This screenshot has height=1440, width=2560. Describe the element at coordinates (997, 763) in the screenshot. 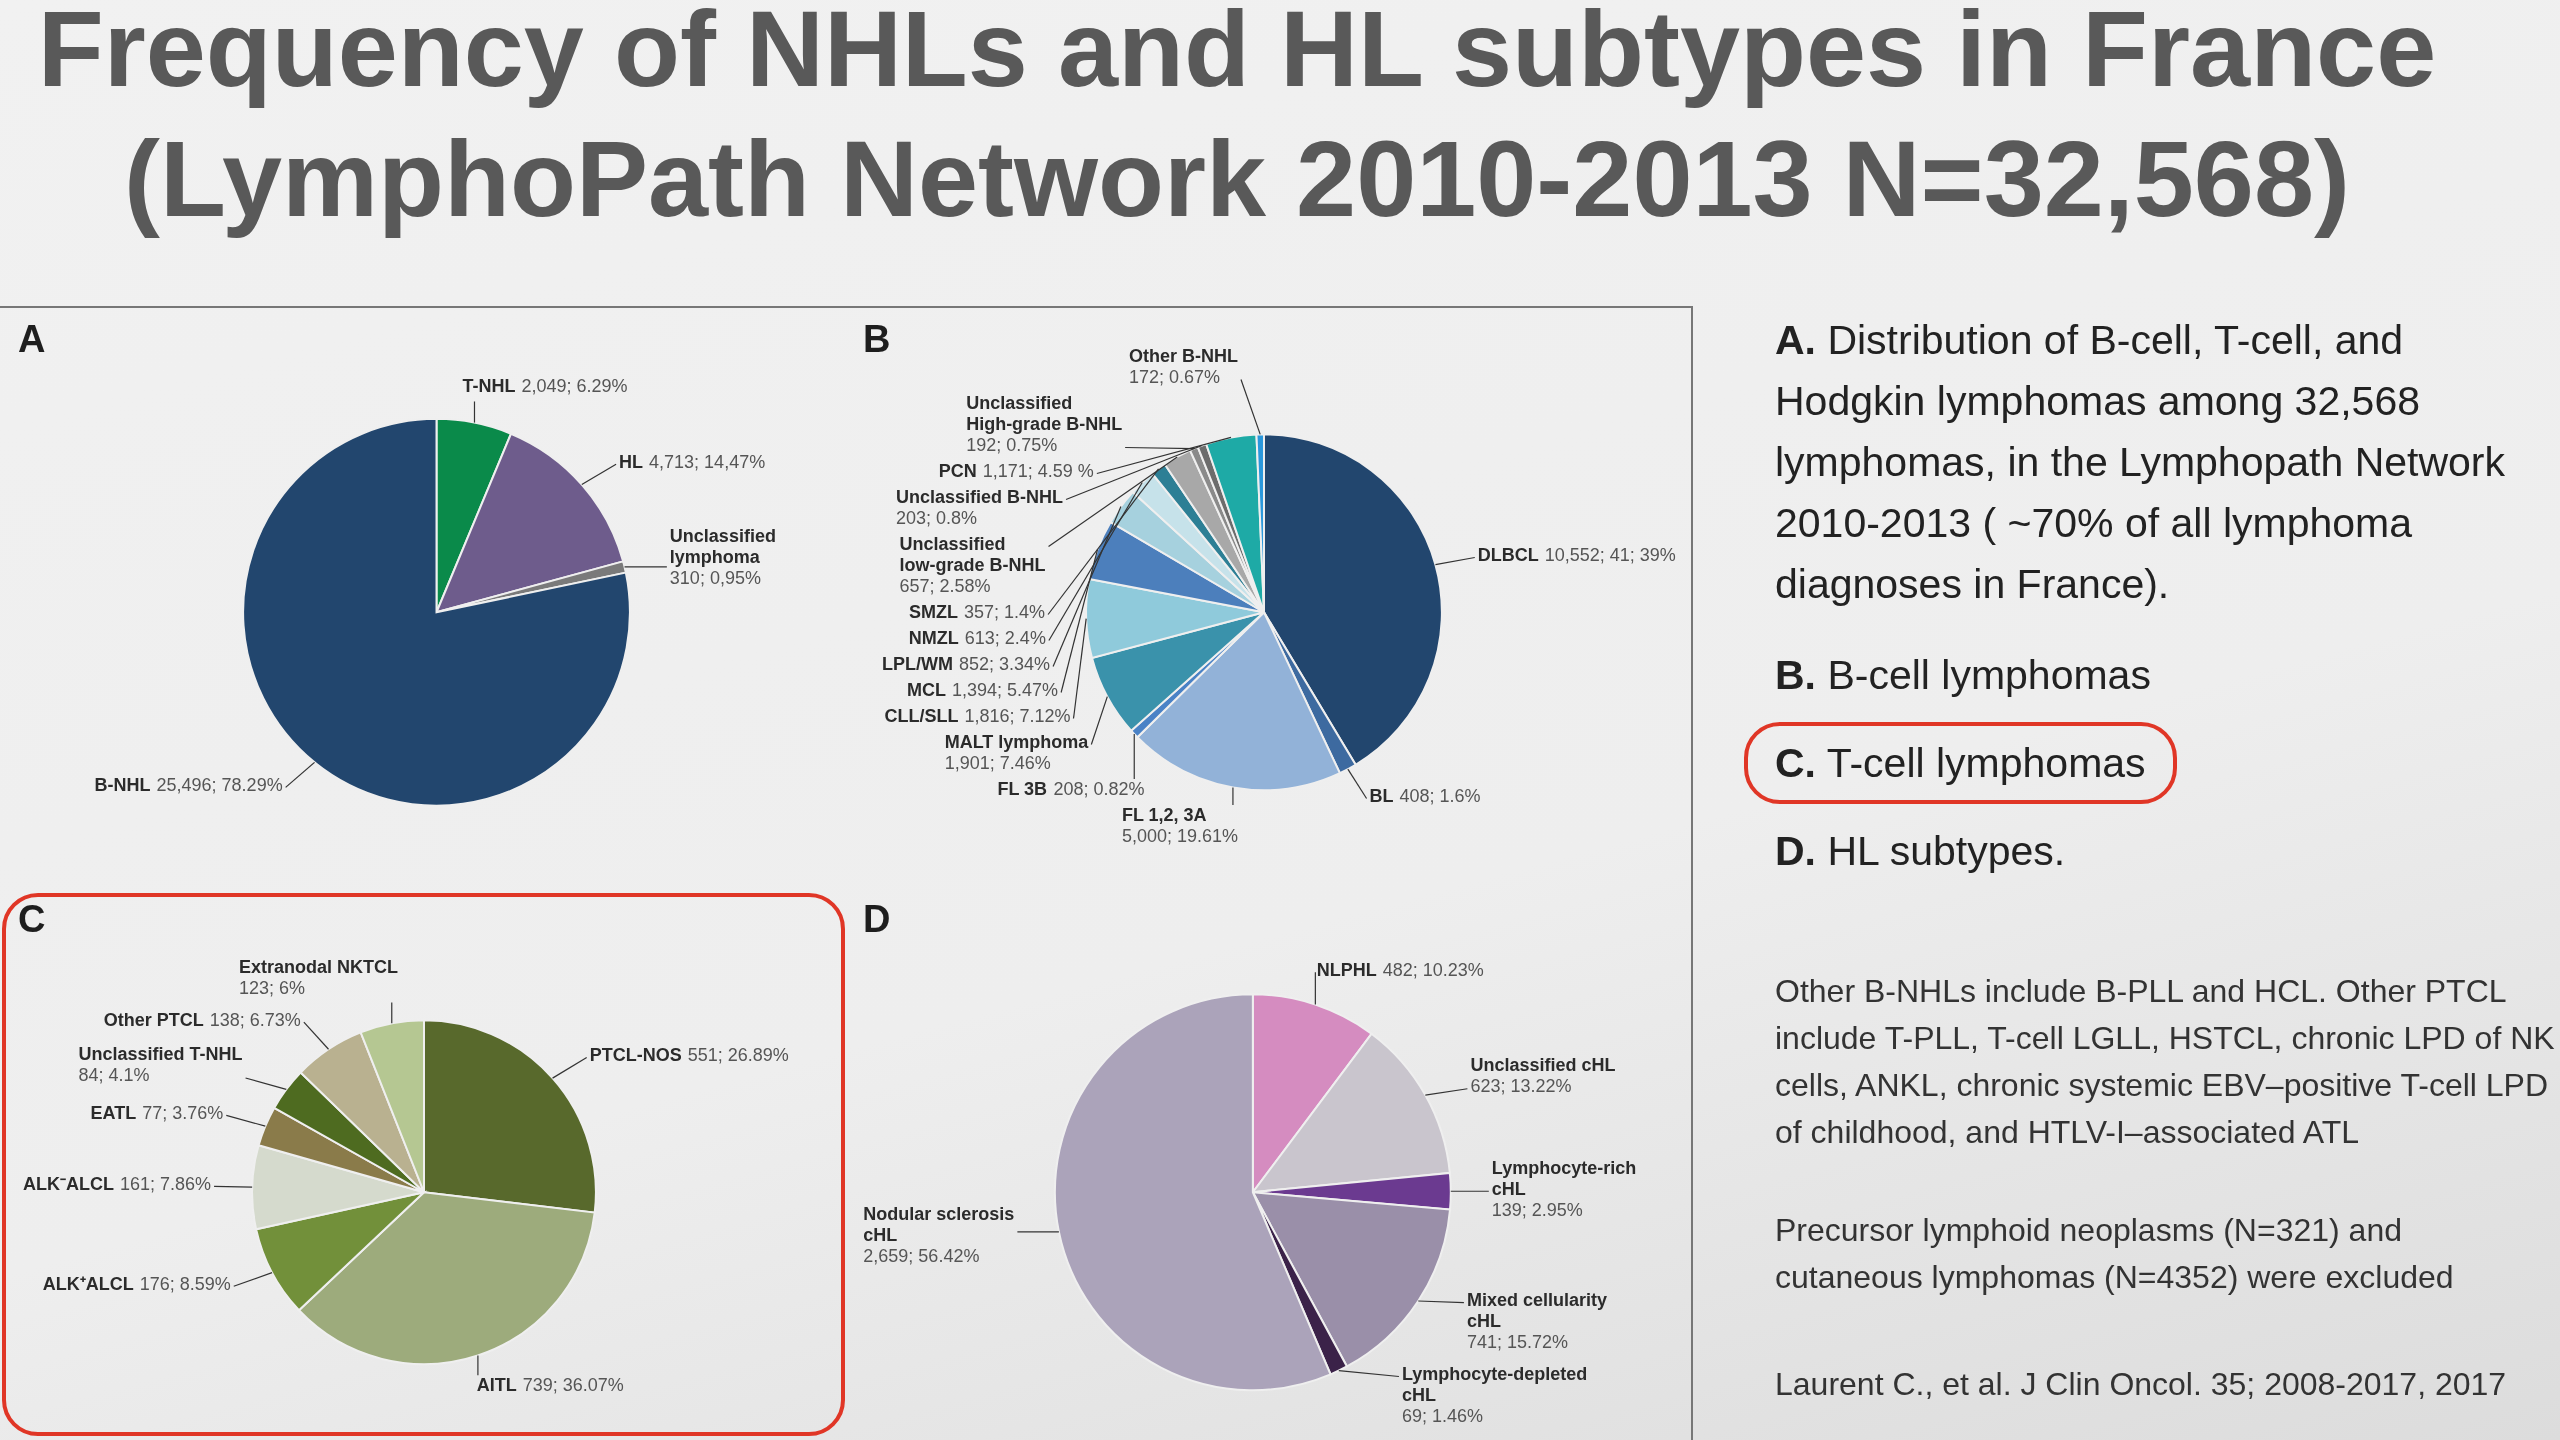

I see `data-label: 1,901; 7.46%` at that location.